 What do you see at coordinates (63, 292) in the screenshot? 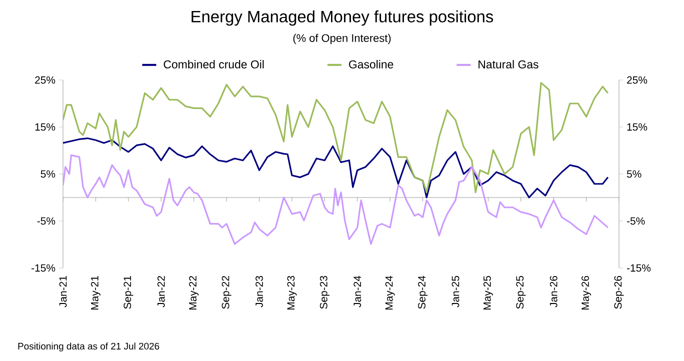
I see `x-tick-label: Jan-21` at bounding box center [63, 292].